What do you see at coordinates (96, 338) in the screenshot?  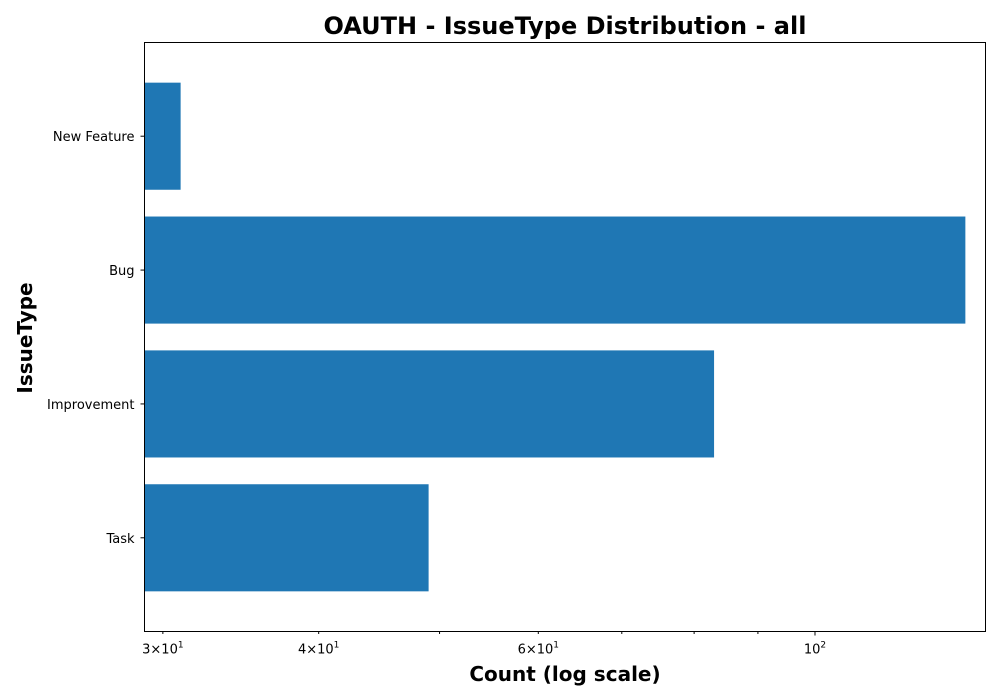 I see `y-axis: Task Improvement Bug New Feature` at bounding box center [96, 338].